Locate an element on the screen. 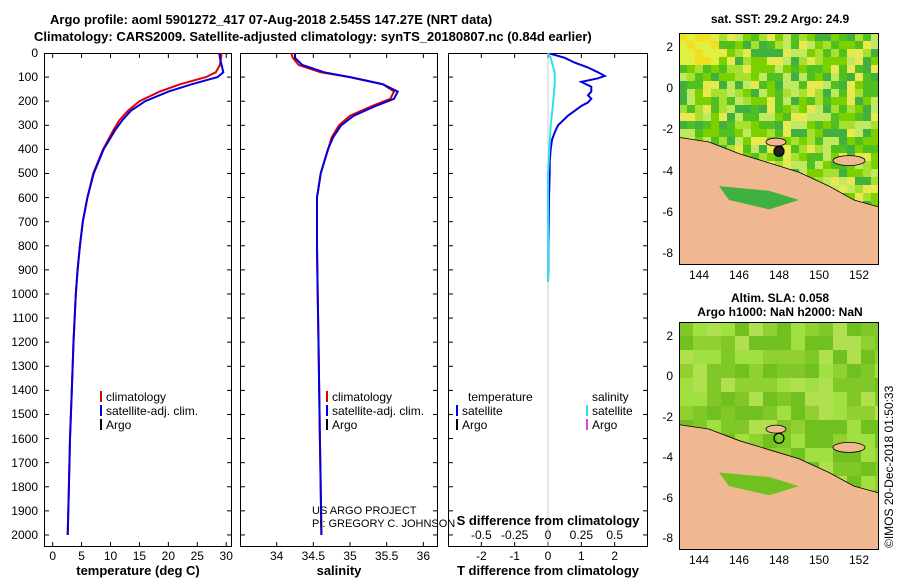 Image resolution: width=900 pixels, height=580 pixels. map-y-tick-label: -4 is located at coordinates (667, 170).